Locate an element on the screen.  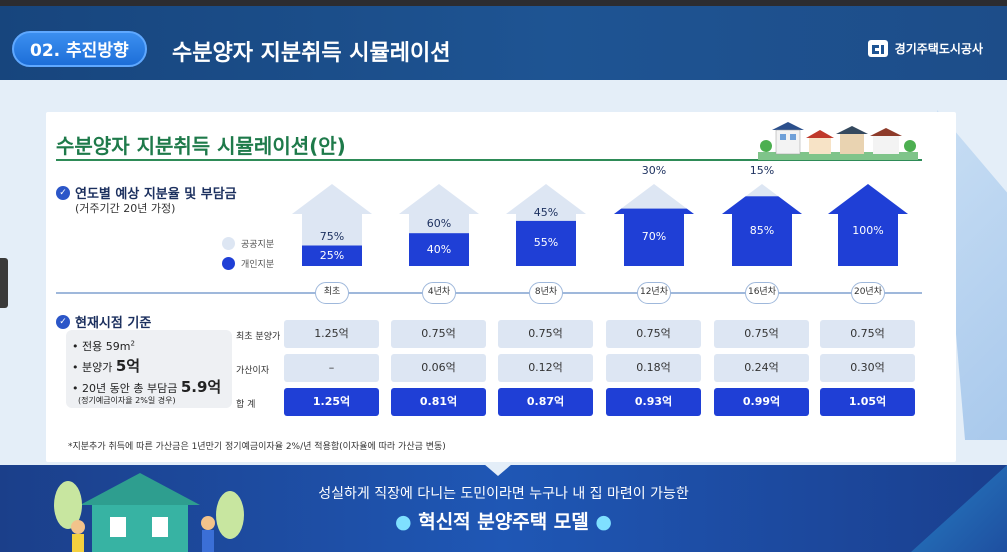
section1-heading-text: 연도별 예상 지분율 및 부담금 is located at coordinates (156, 194).